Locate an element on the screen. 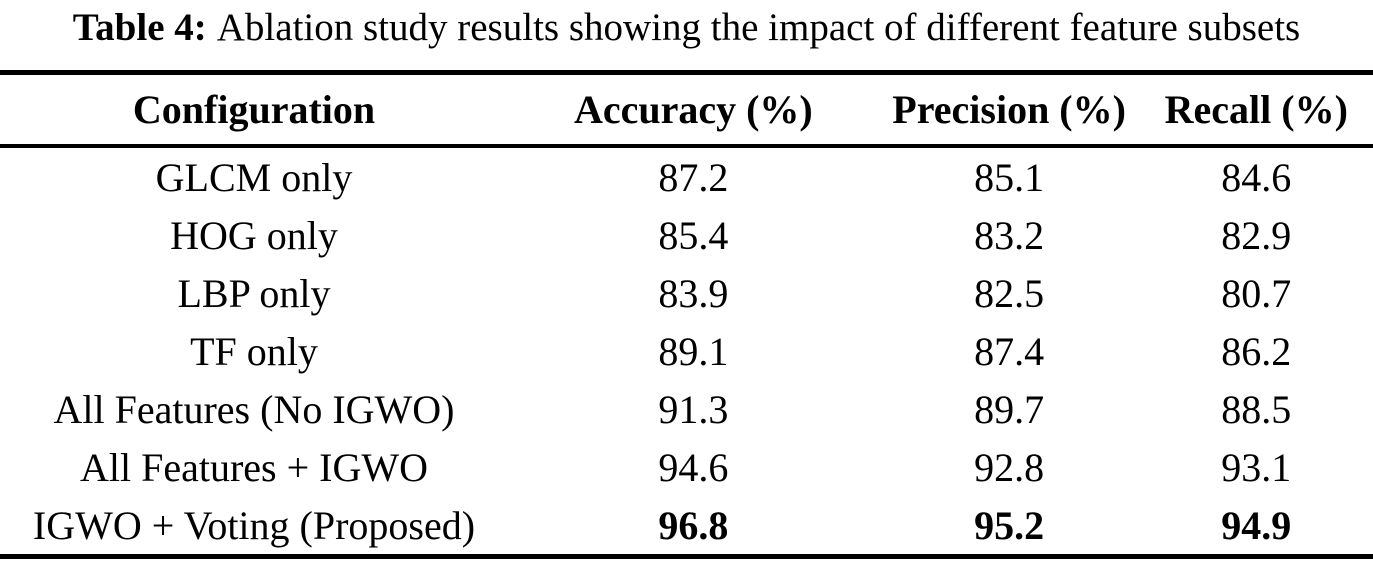  table-row-hog-only: HOG only 85.4 83.2 82.9 is located at coordinates (686, 235).